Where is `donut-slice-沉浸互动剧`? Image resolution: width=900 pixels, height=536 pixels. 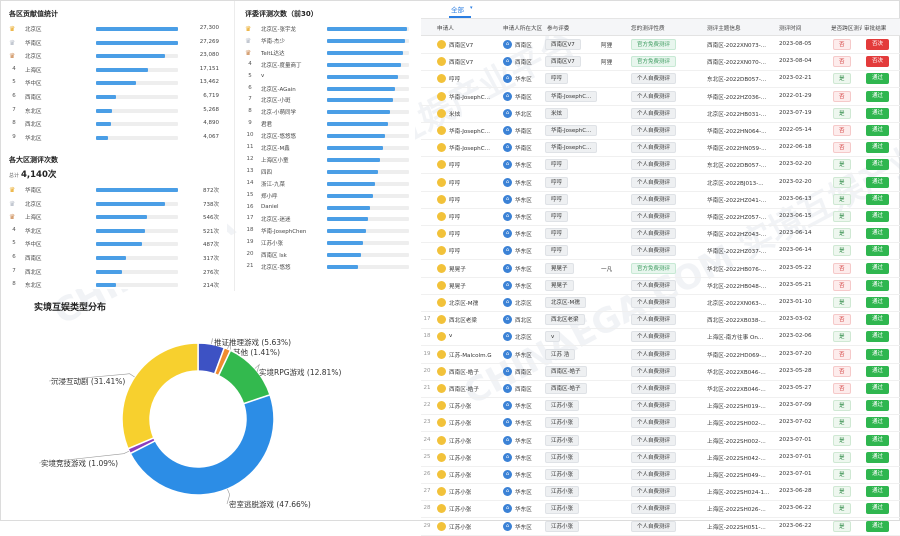 donut-slice-沉浸互动剧 is located at coordinates (160, 396).